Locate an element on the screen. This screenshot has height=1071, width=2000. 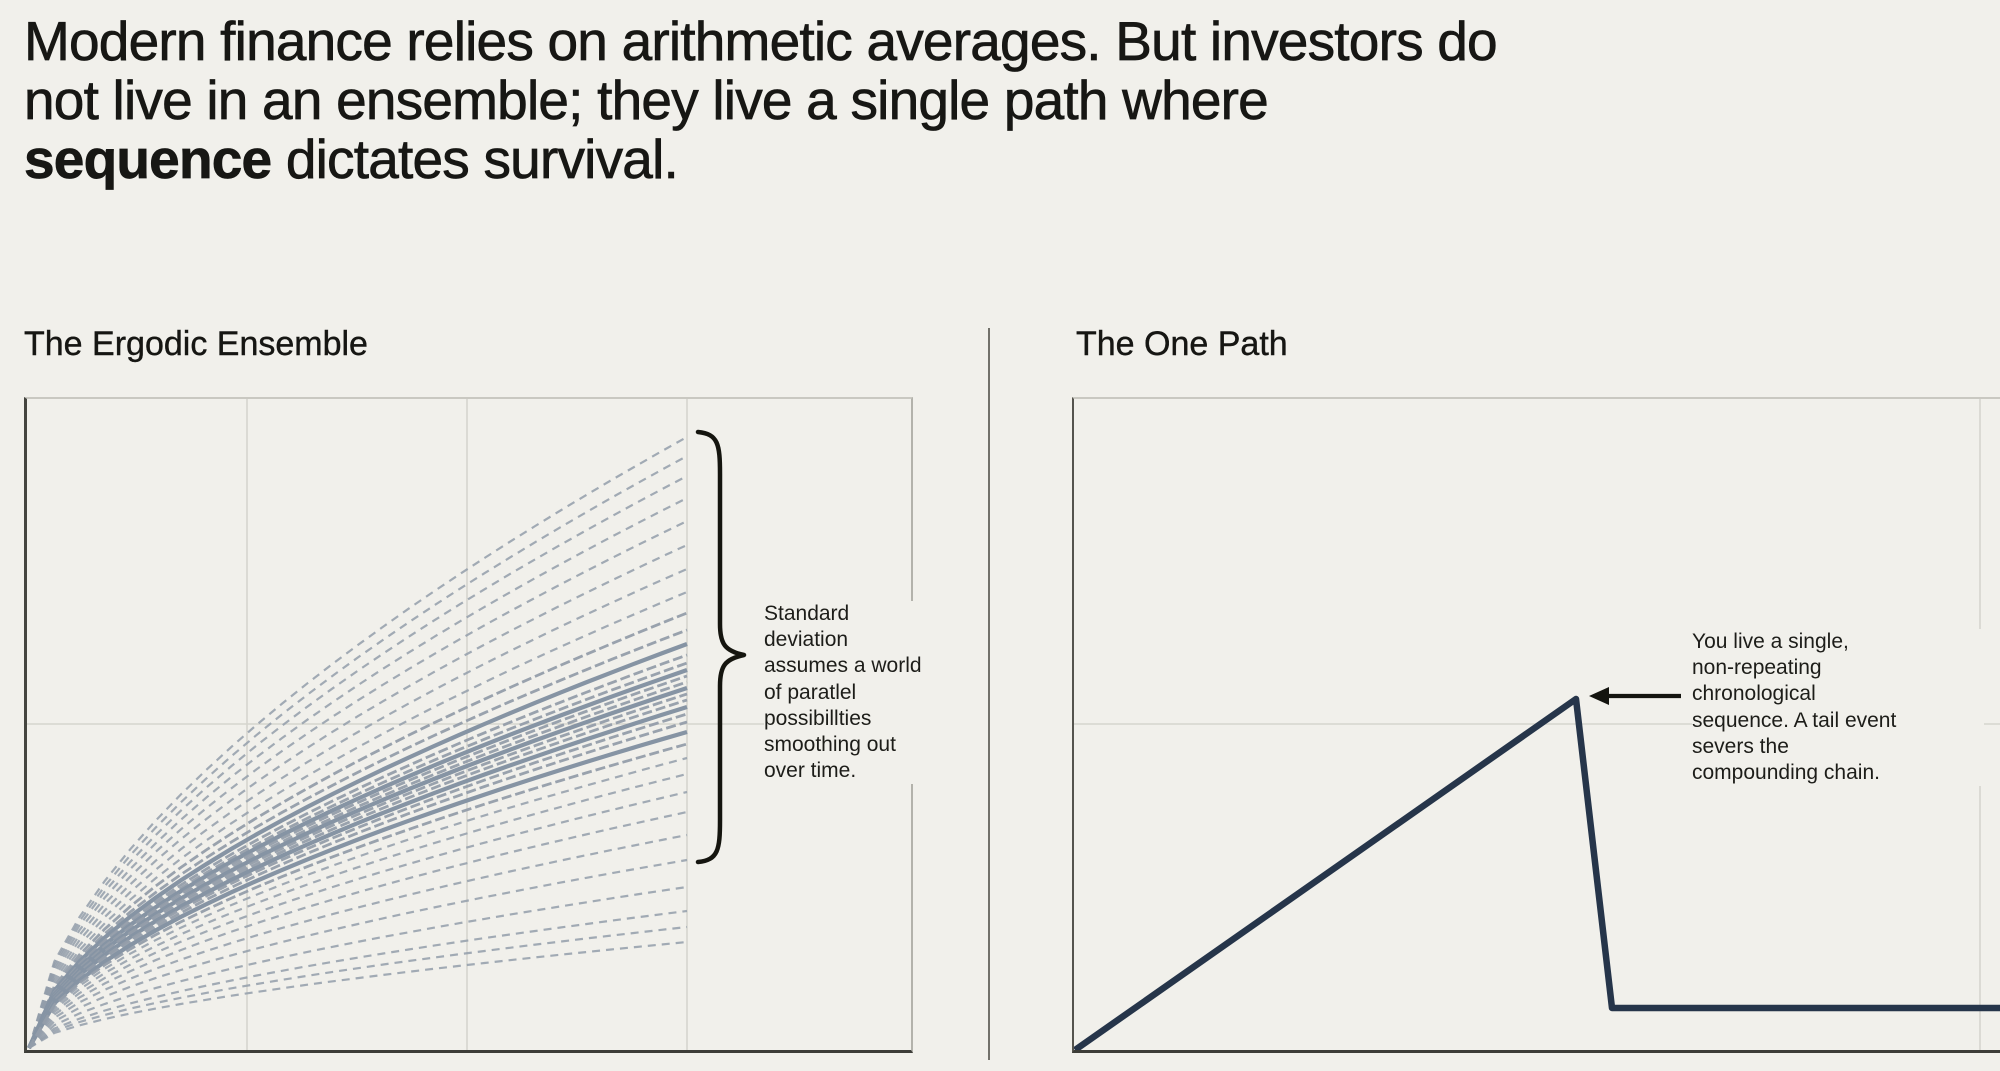
heading-line-3: sequence dictates survival. is located at coordinates (760, 159).